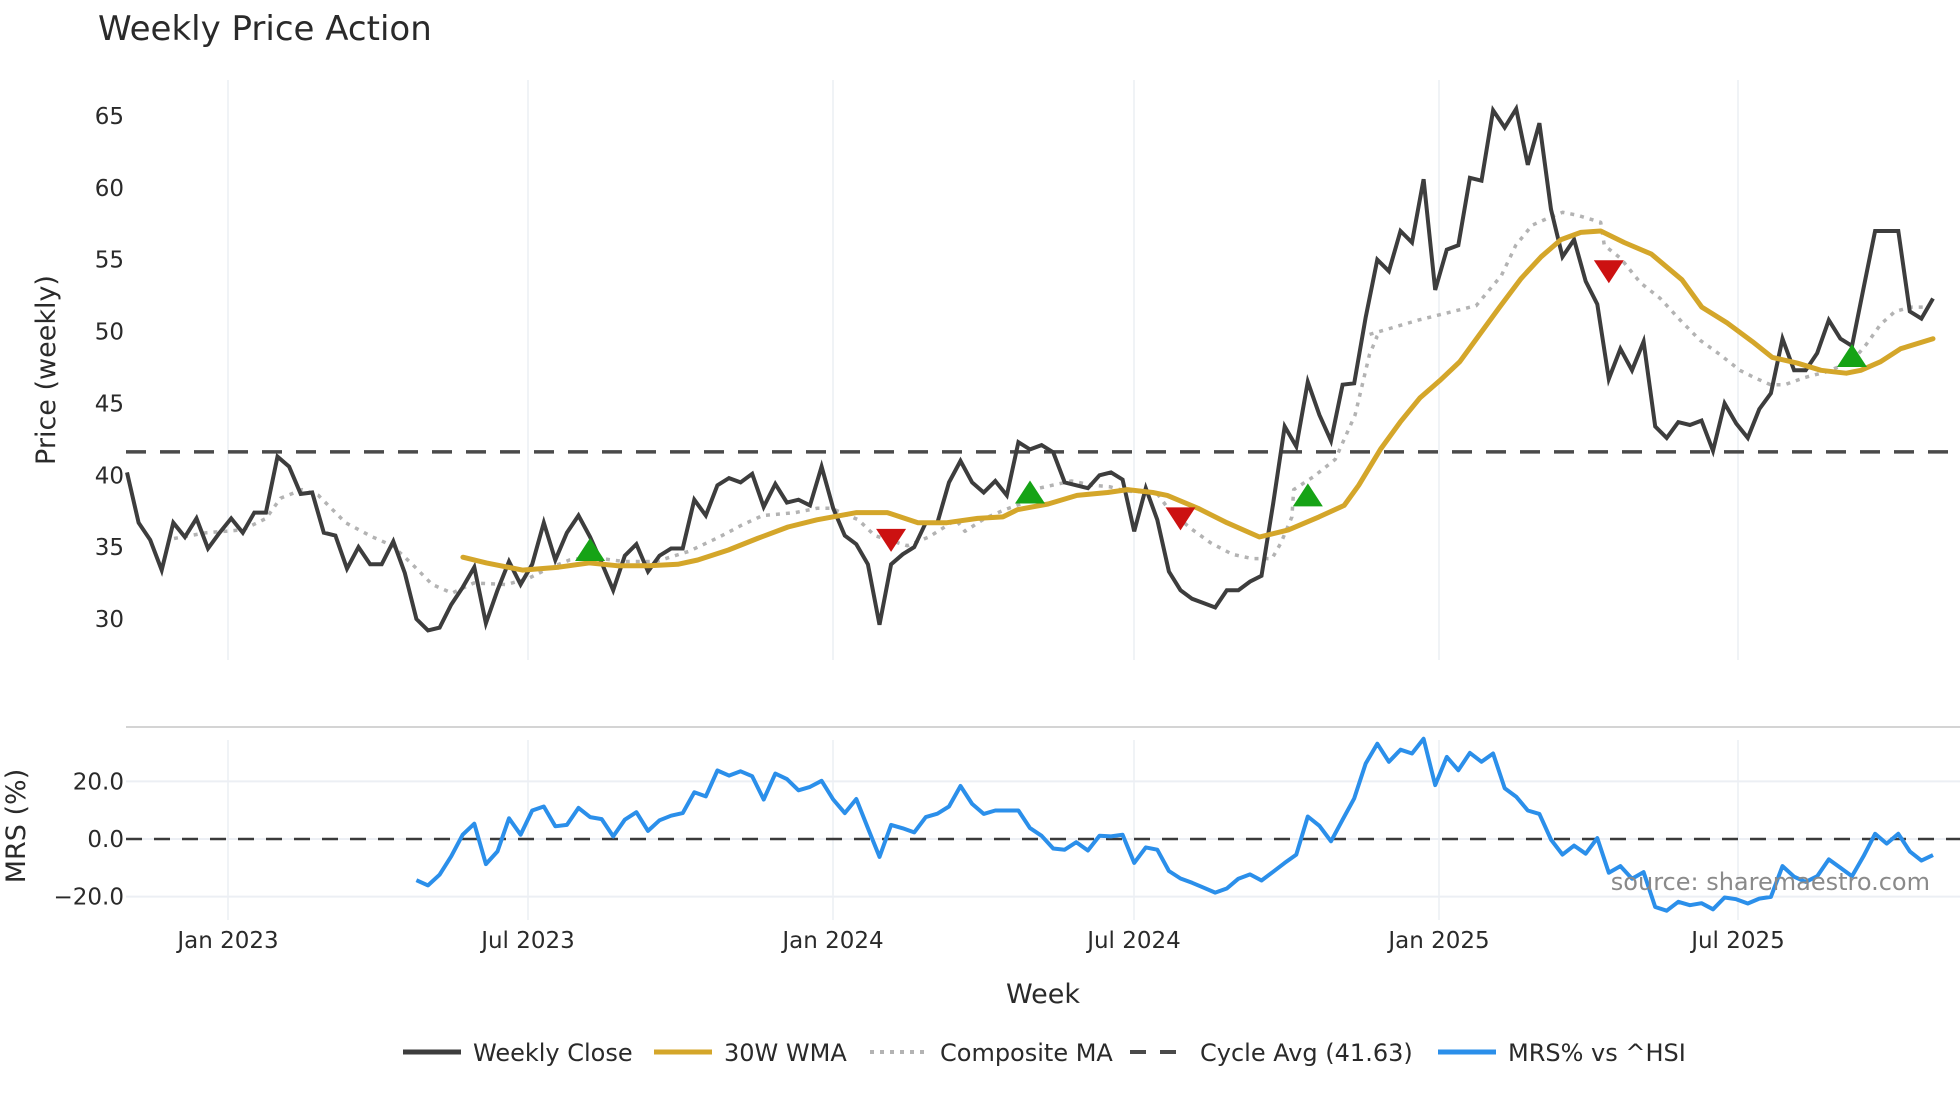  What do you see at coordinates (105, 840) in the screenshot?
I see `y-tick-label: 0.0` at bounding box center [105, 840].